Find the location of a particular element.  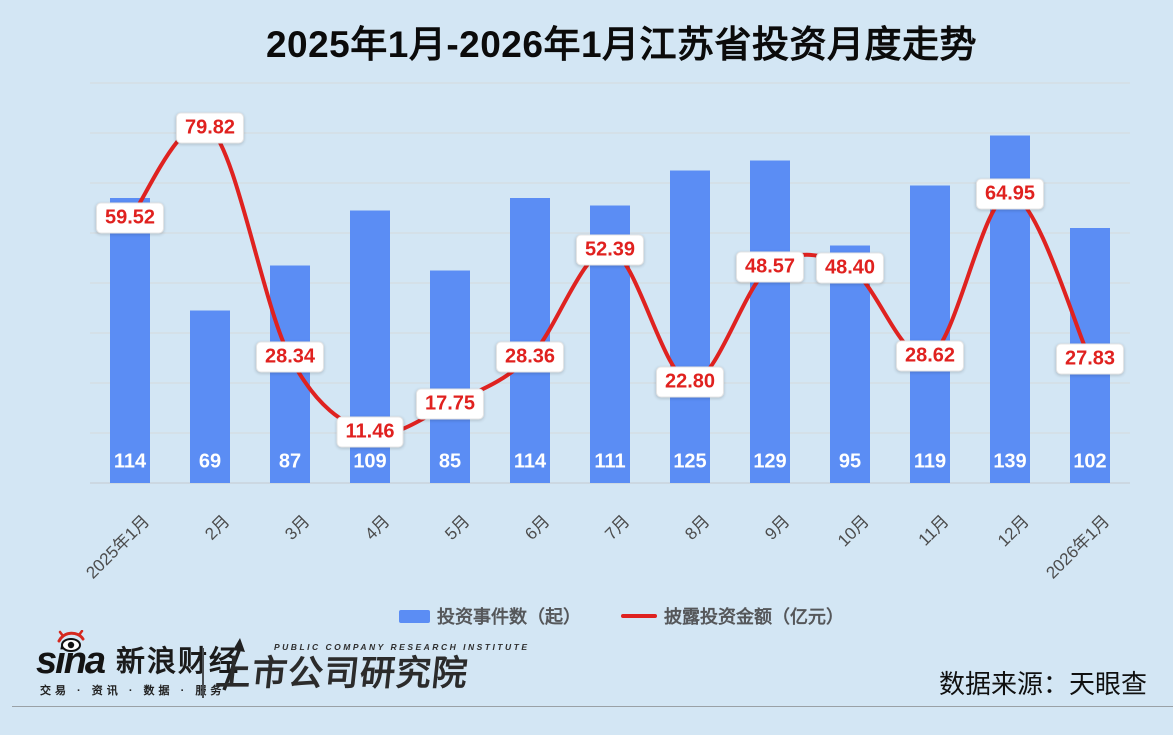

legend-line-swatch is located at coordinates (639, 616).